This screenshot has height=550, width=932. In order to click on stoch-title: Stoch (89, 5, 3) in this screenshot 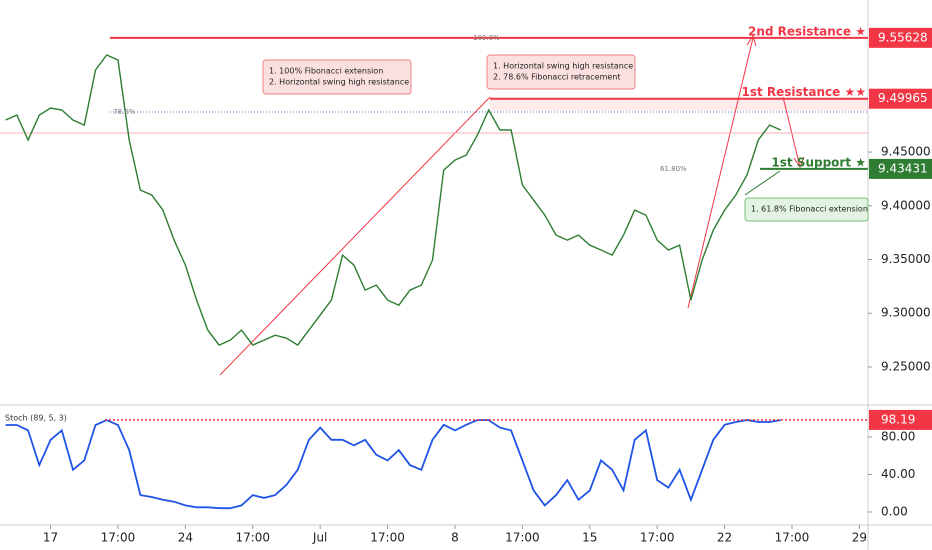, I will do `click(36, 418)`.